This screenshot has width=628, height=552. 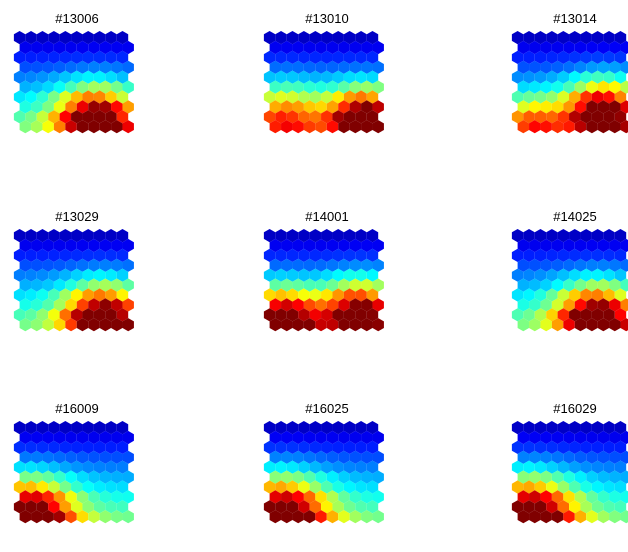 I want to click on panel-title: #16009, so click(x=77, y=408).